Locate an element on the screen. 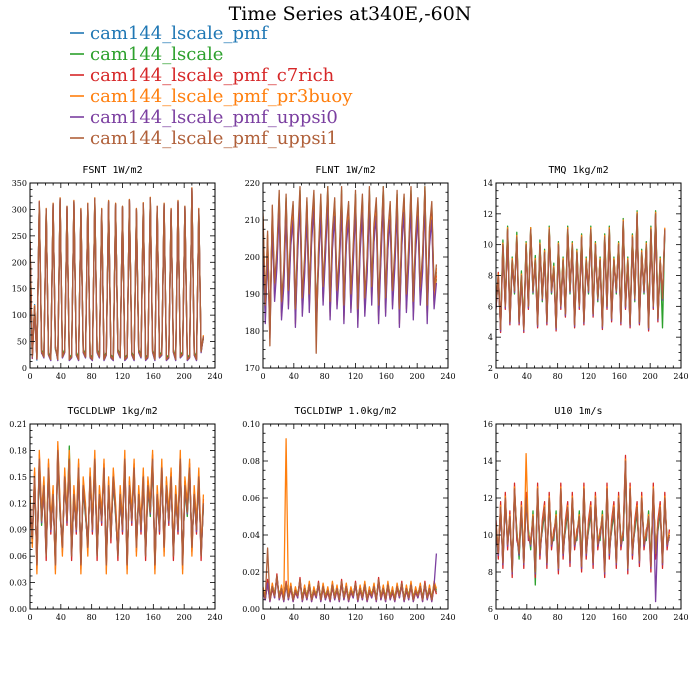 The width and height of the screenshot is (700, 700). y-tick-label: 2 is located at coordinates (490, 368).